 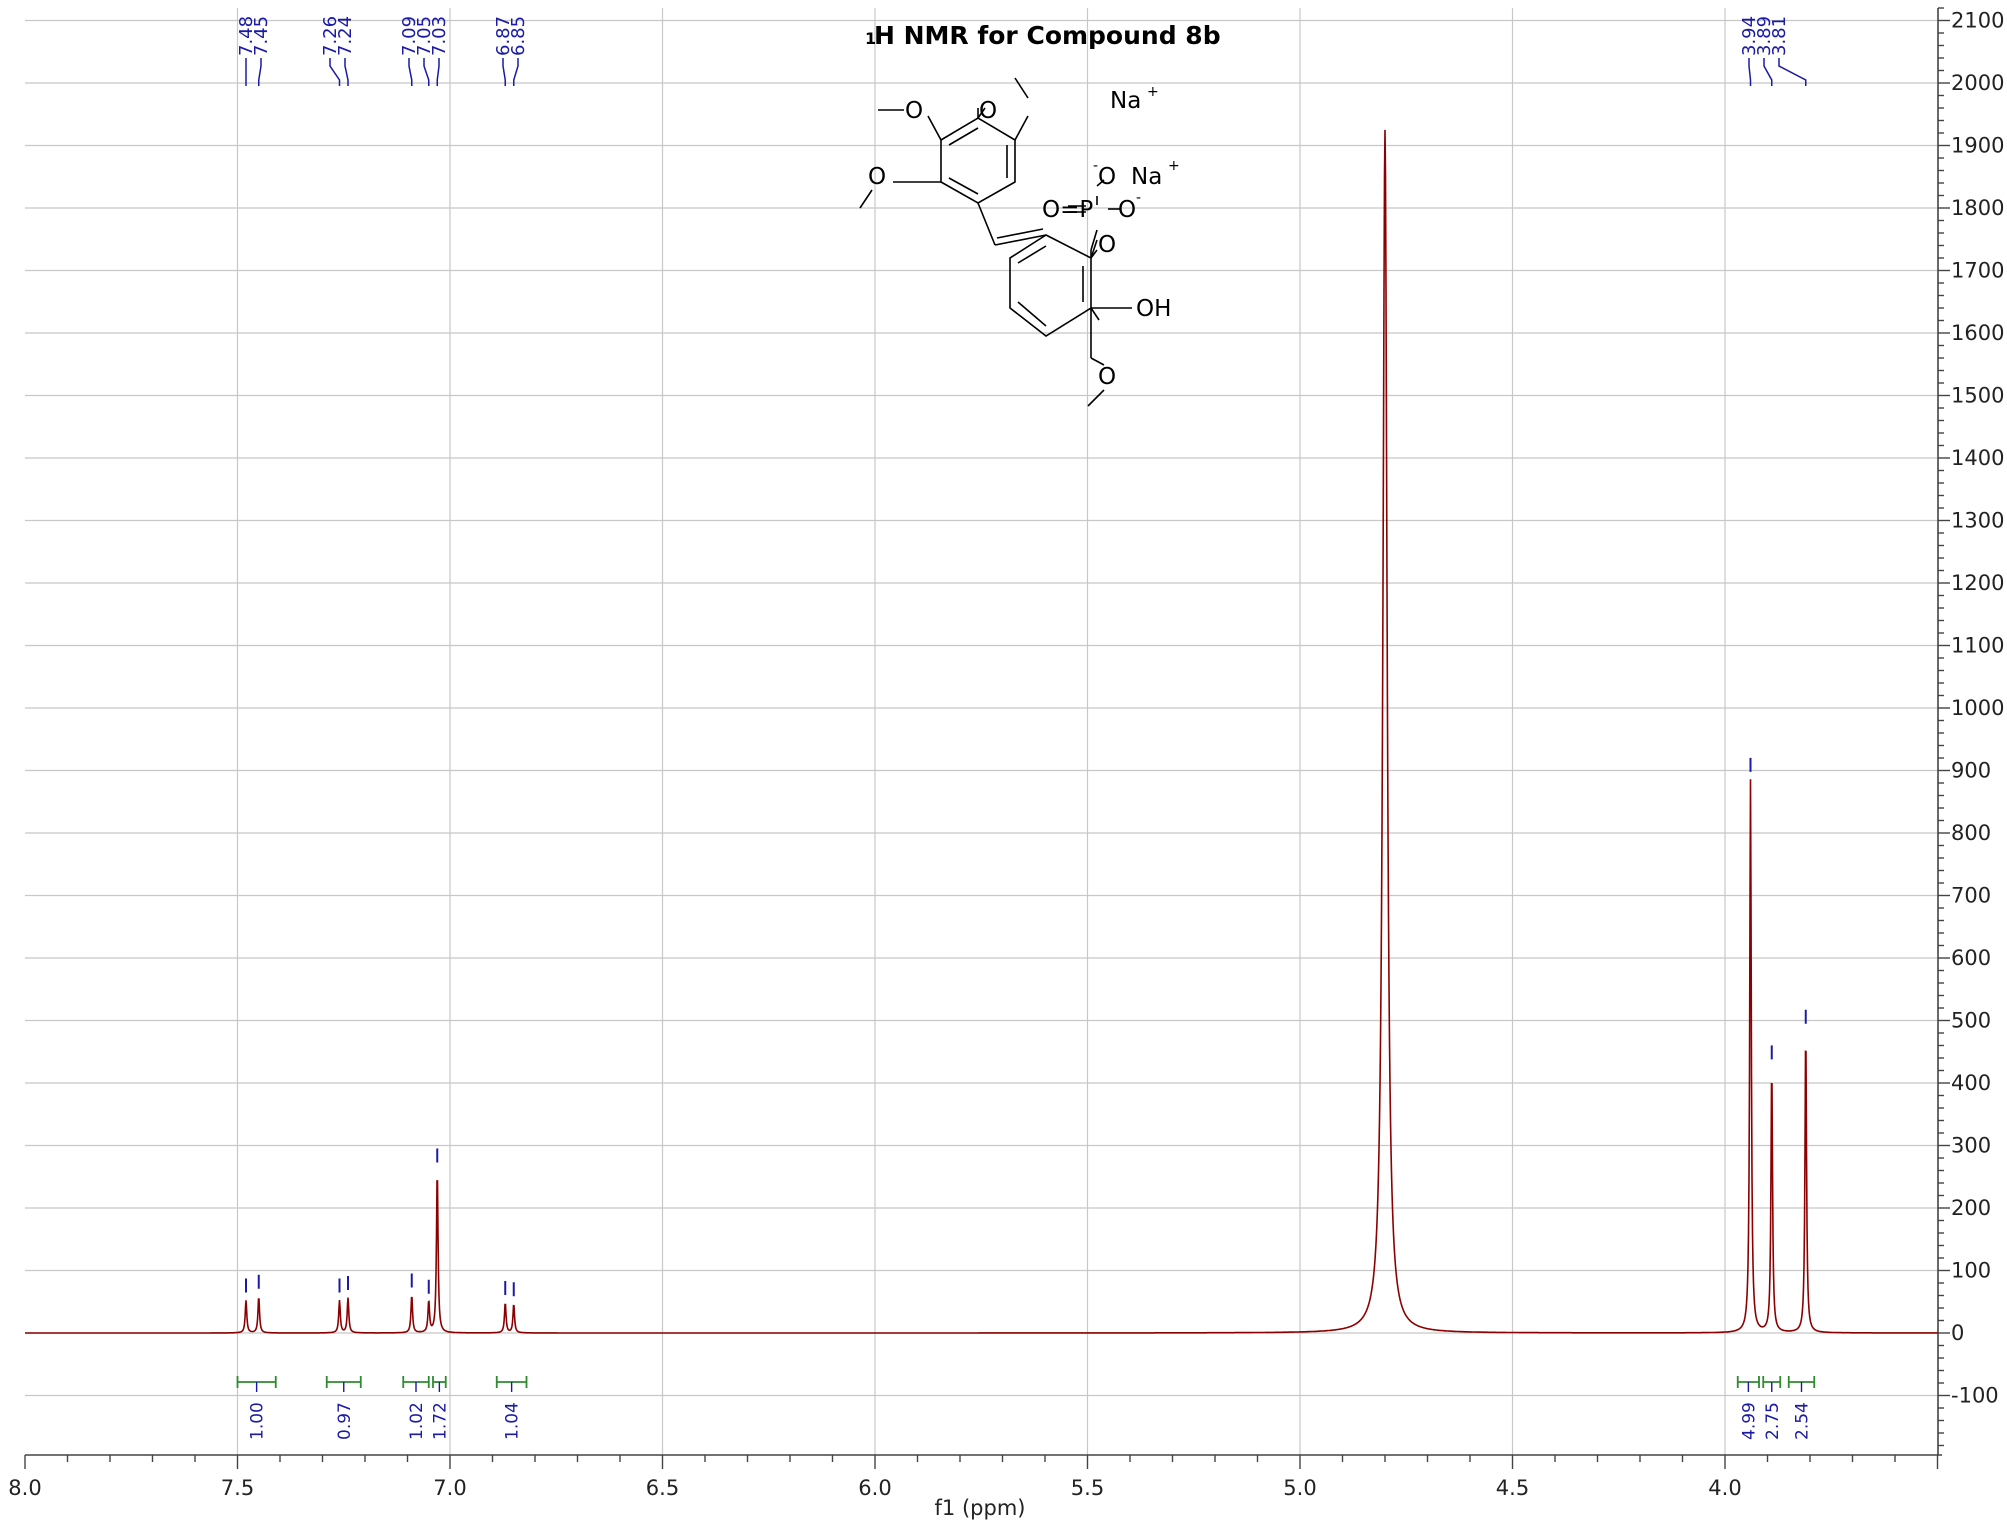 I want to click on y-tick-label: 100, so click(x=1971, y=1271).